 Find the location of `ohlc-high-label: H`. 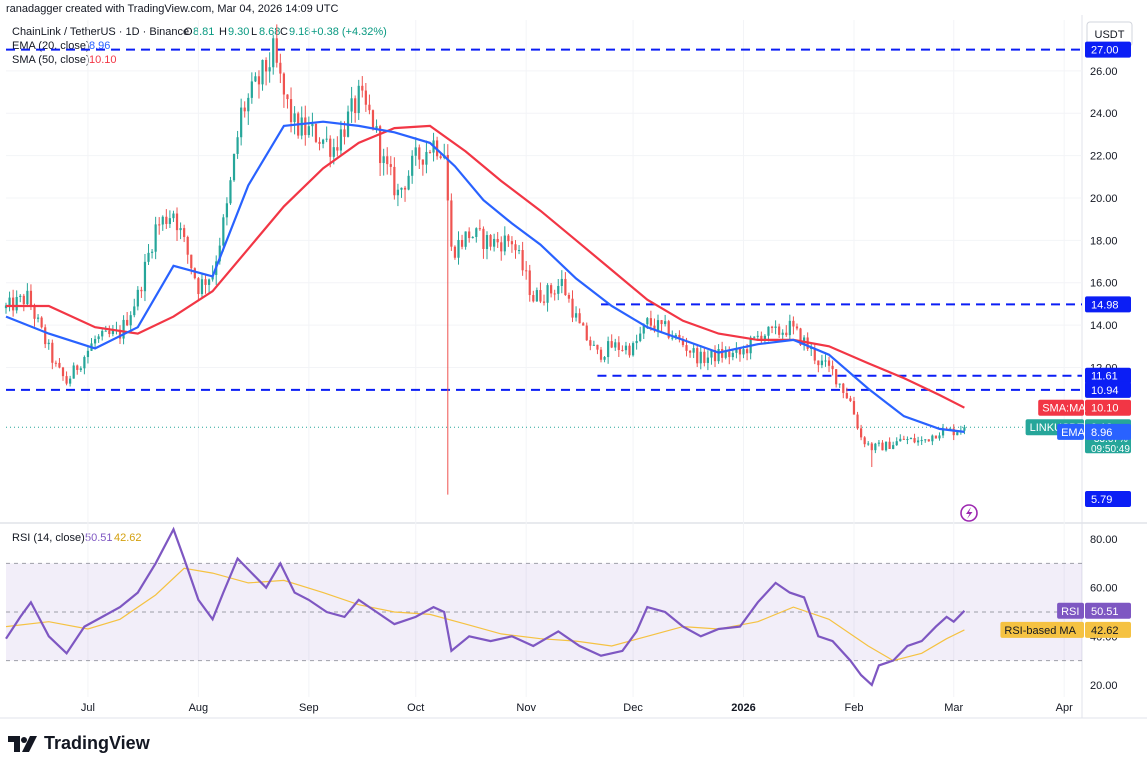

ohlc-high-label: H is located at coordinates (223, 32).